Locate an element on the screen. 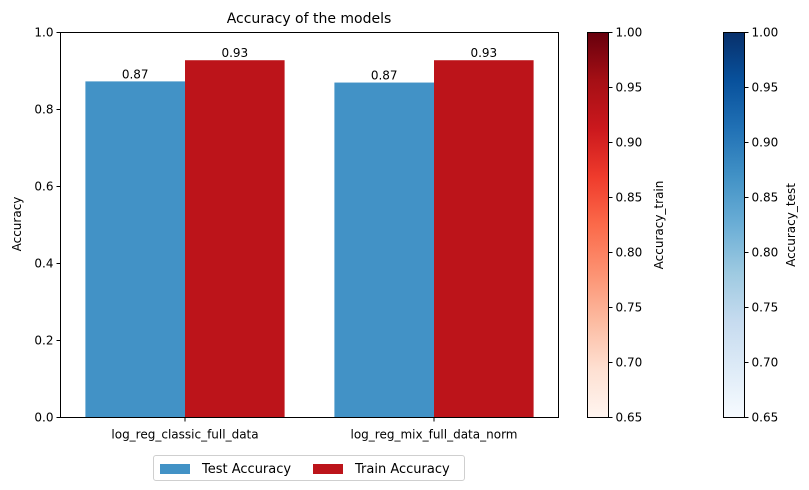 The height and width of the screenshot is (490, 809). y-tick-label: 0.2 is located at coordinates (43, 341).